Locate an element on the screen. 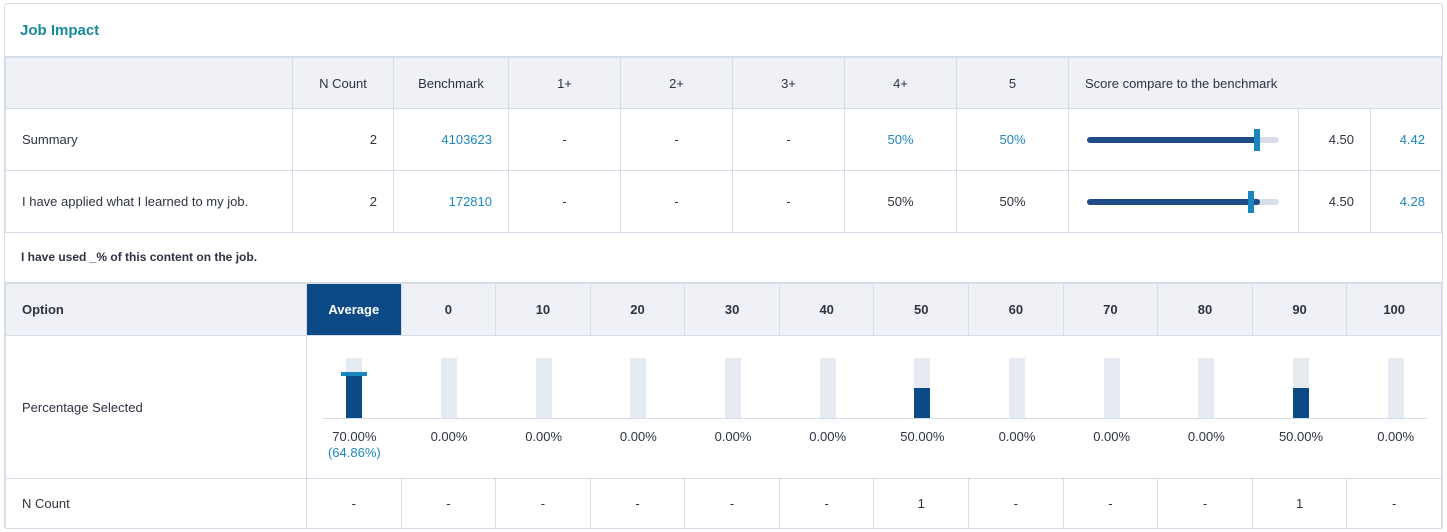 The height and width of the screenshot is (532, 1447). option-60: 60 is located at coordinates (1016, 309).